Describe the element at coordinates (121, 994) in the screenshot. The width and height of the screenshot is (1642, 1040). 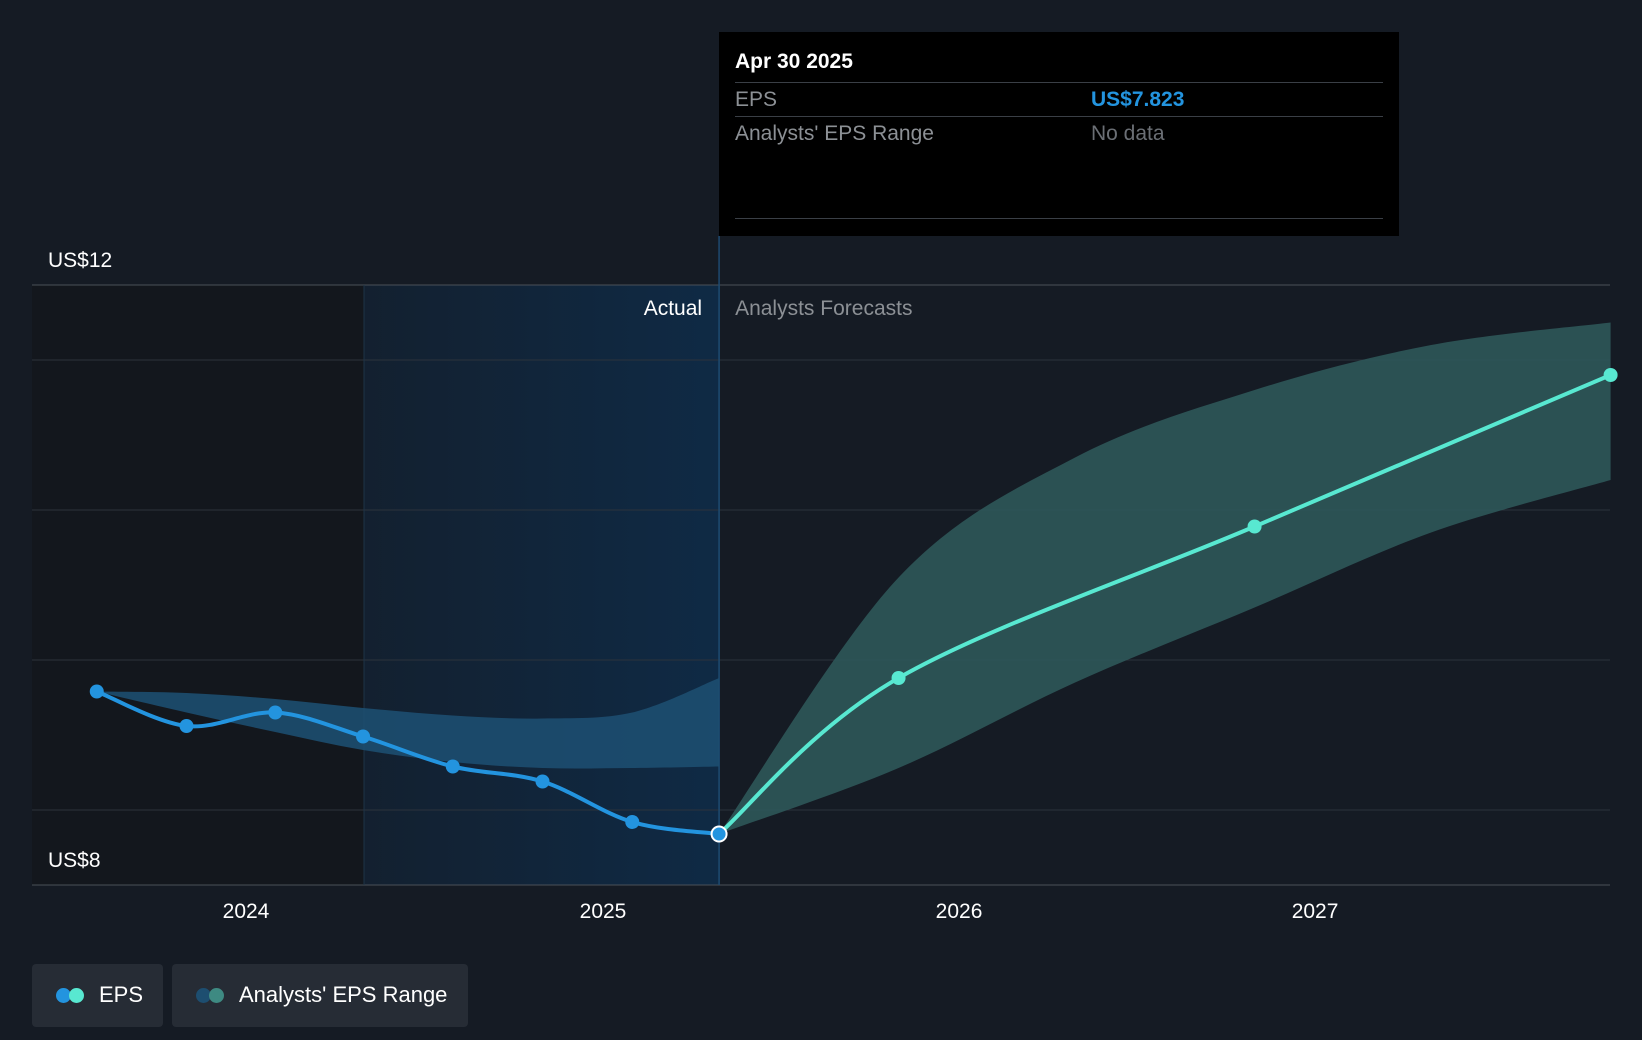
I see `legend-eps-label: EPS` at that location.